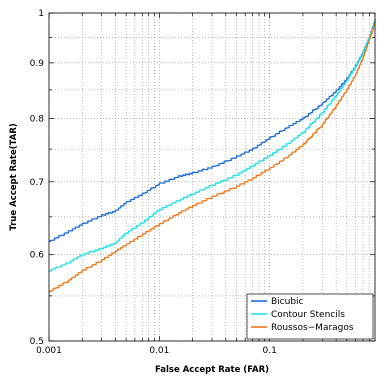 The height and width of the screenshot is (378, 377). Describe the element at coordinates (37, 183) in the screenshot. I see `y-tick-label: 0.7` at that location.